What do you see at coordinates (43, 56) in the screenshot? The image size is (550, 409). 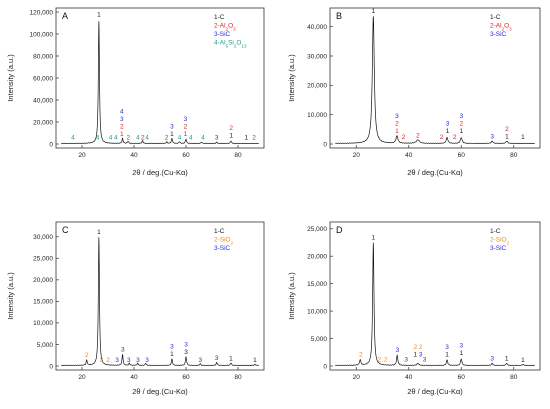 I see `y-tick-label: 80,000` at bounding box center [43, 56].